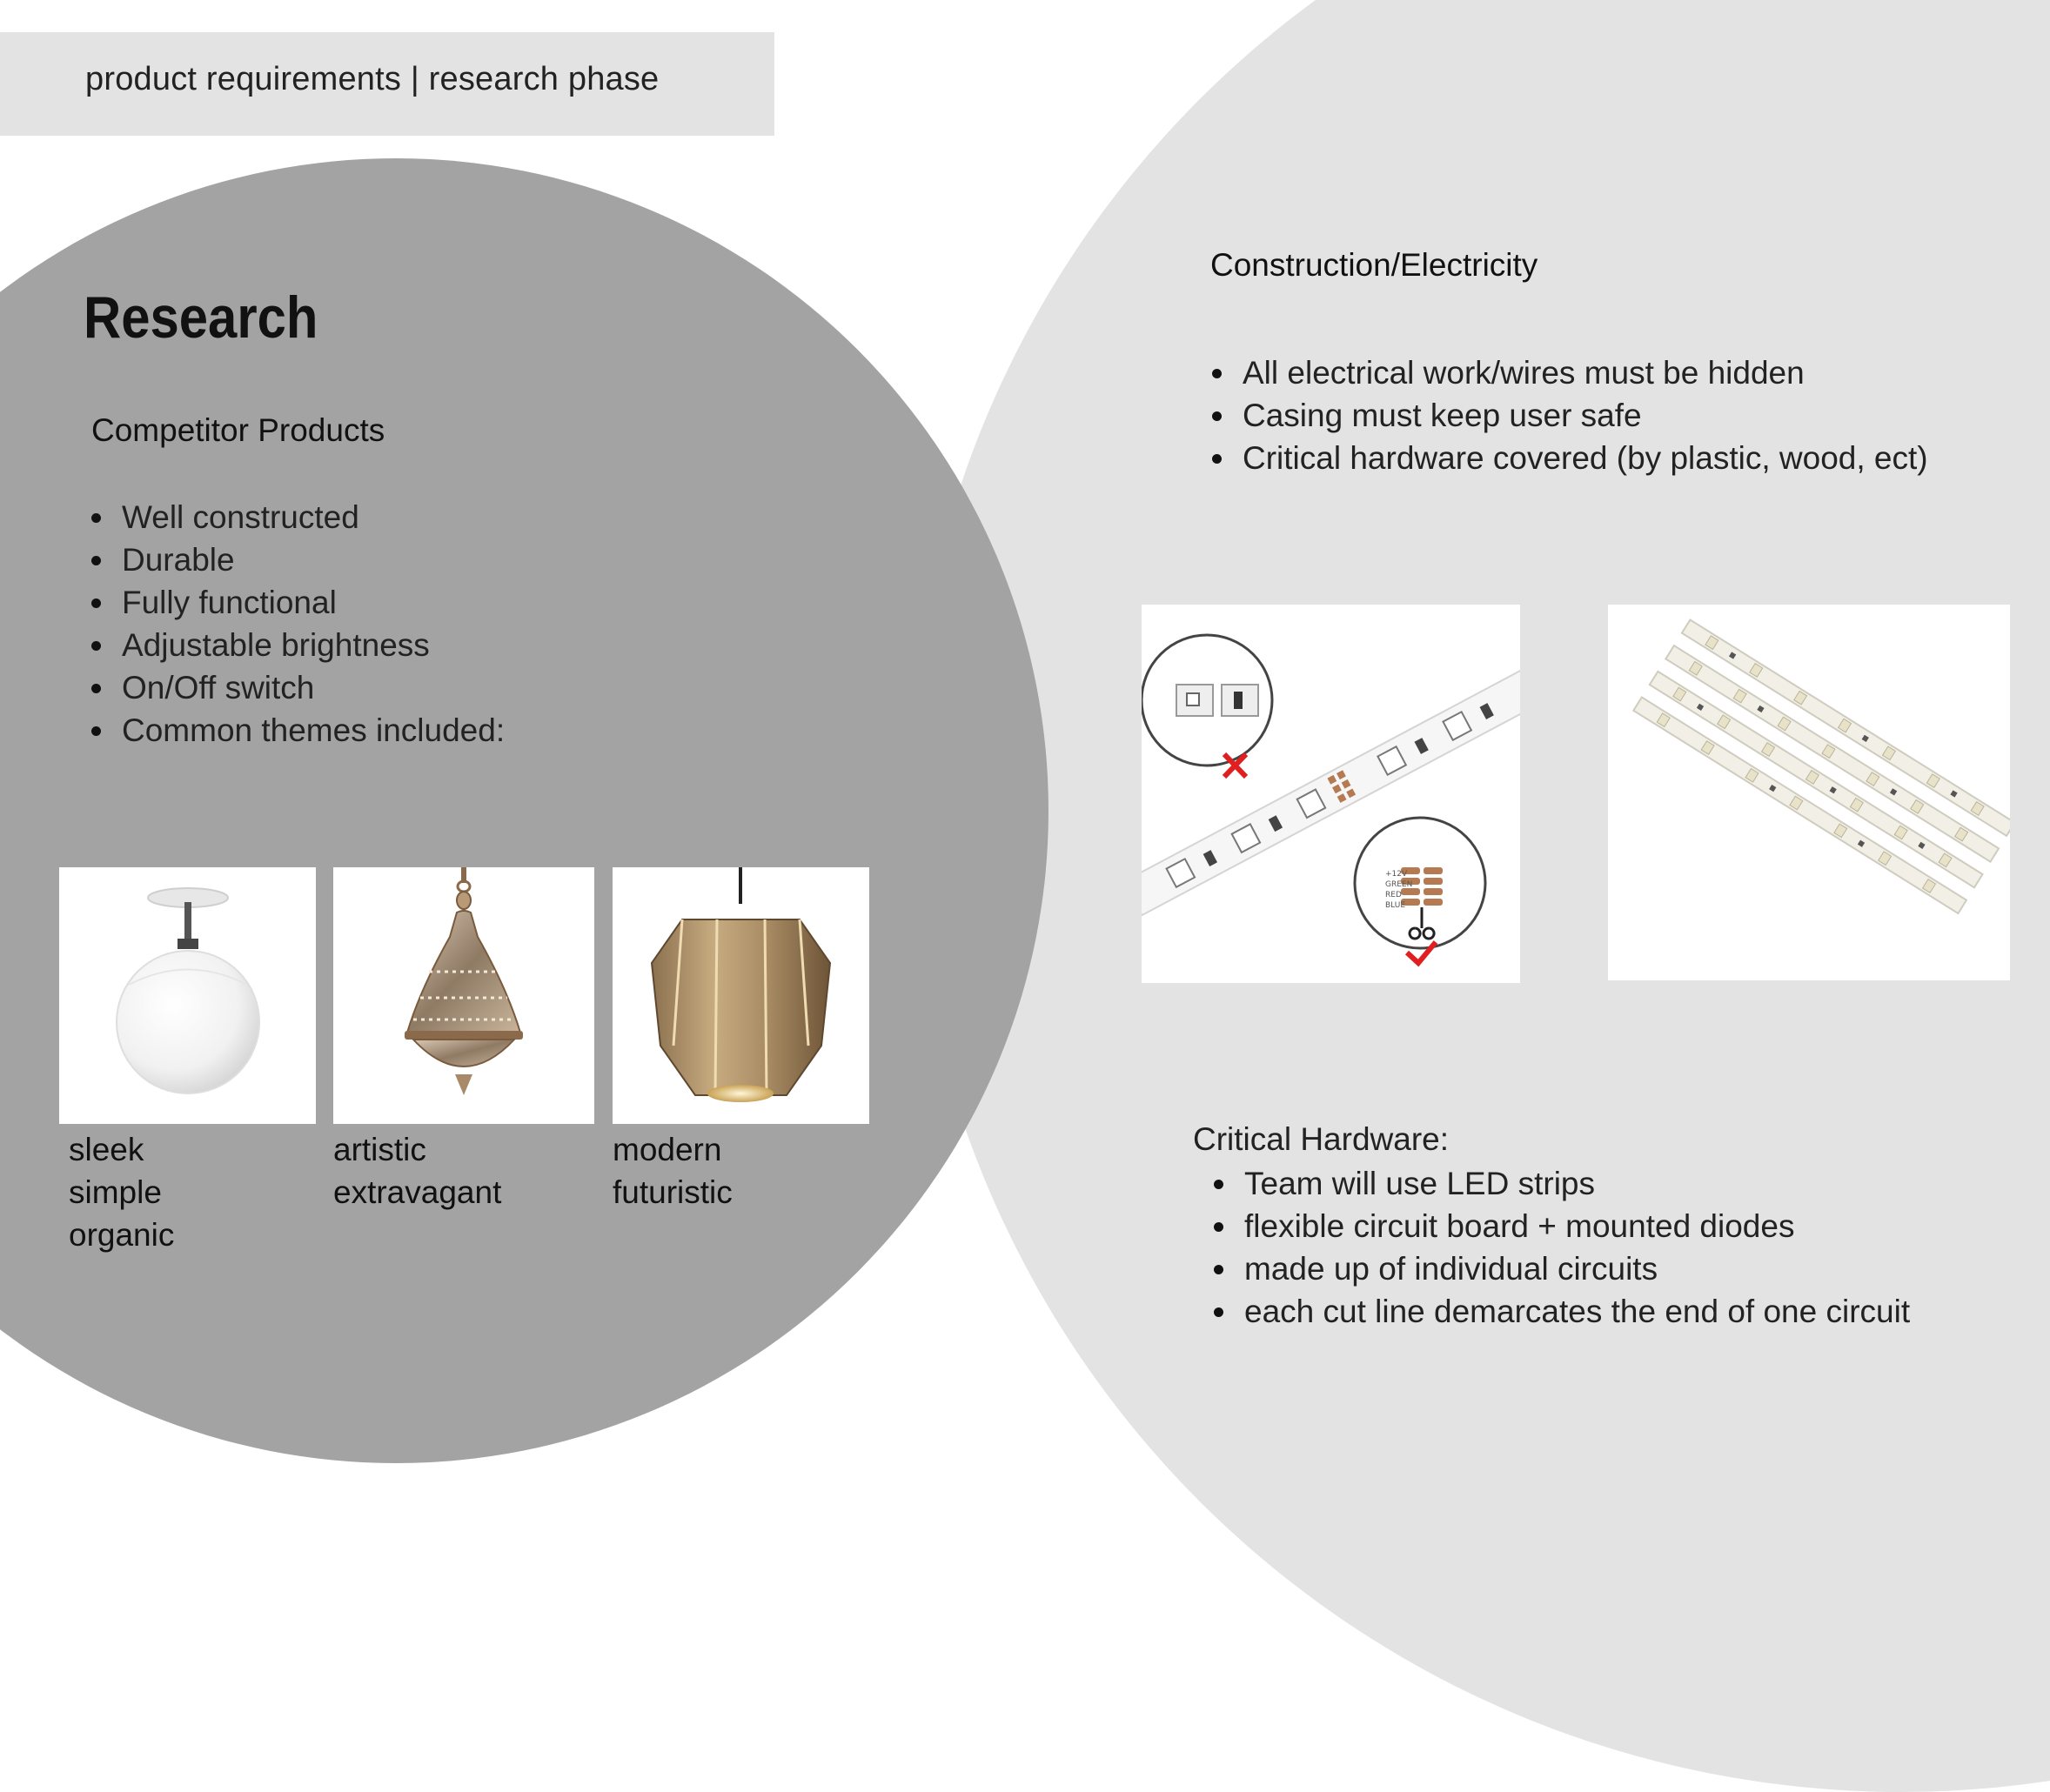  What do you see at coordinates (1559, 1183) in the screenshot?
I see `list-item: Team will use LED strips` at bounding box center [1559, 1183].